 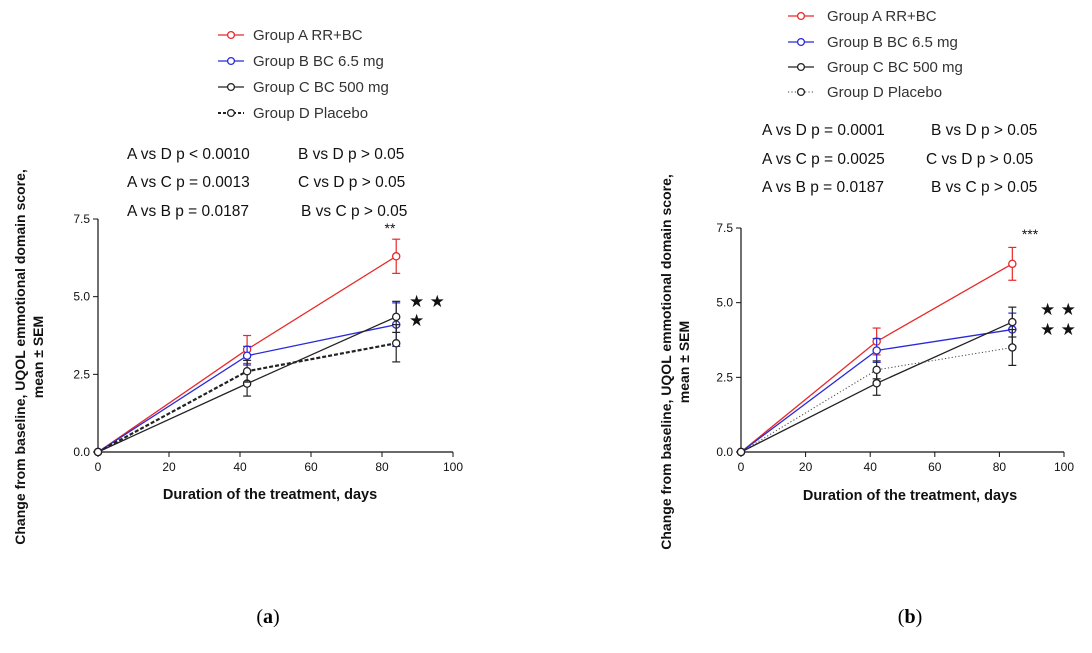 What do you see at coordinates (267, 617) in the screenshot?
I see `panel-label-a: (a)` at bounding box center [267, 617].